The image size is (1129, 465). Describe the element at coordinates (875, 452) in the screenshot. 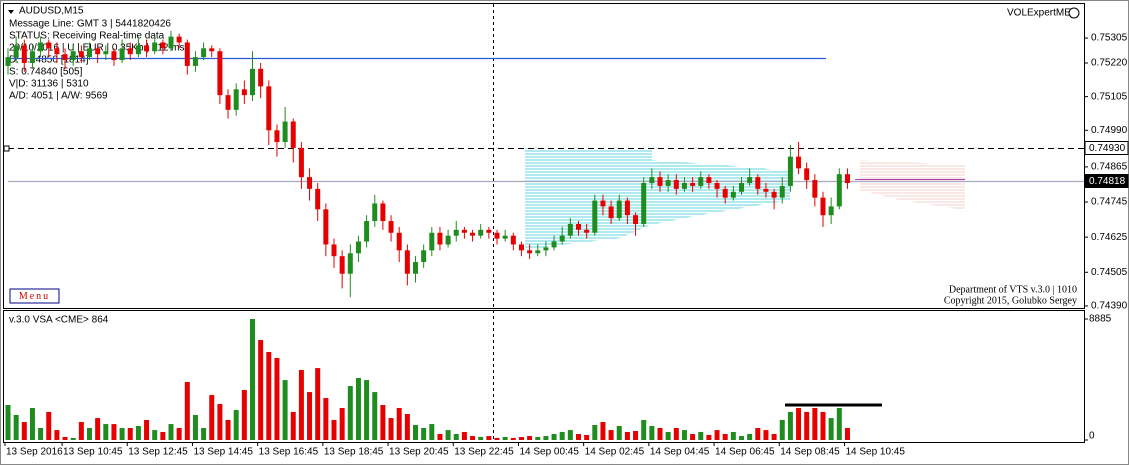

I see `x-tick-label: 14 Sep 10:45` at that location.